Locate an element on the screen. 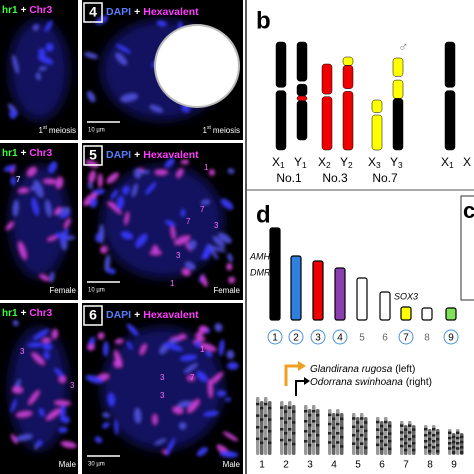 This screenshot has height=474, width=474. label-sub: 1 is located at coordinates (451, 165).